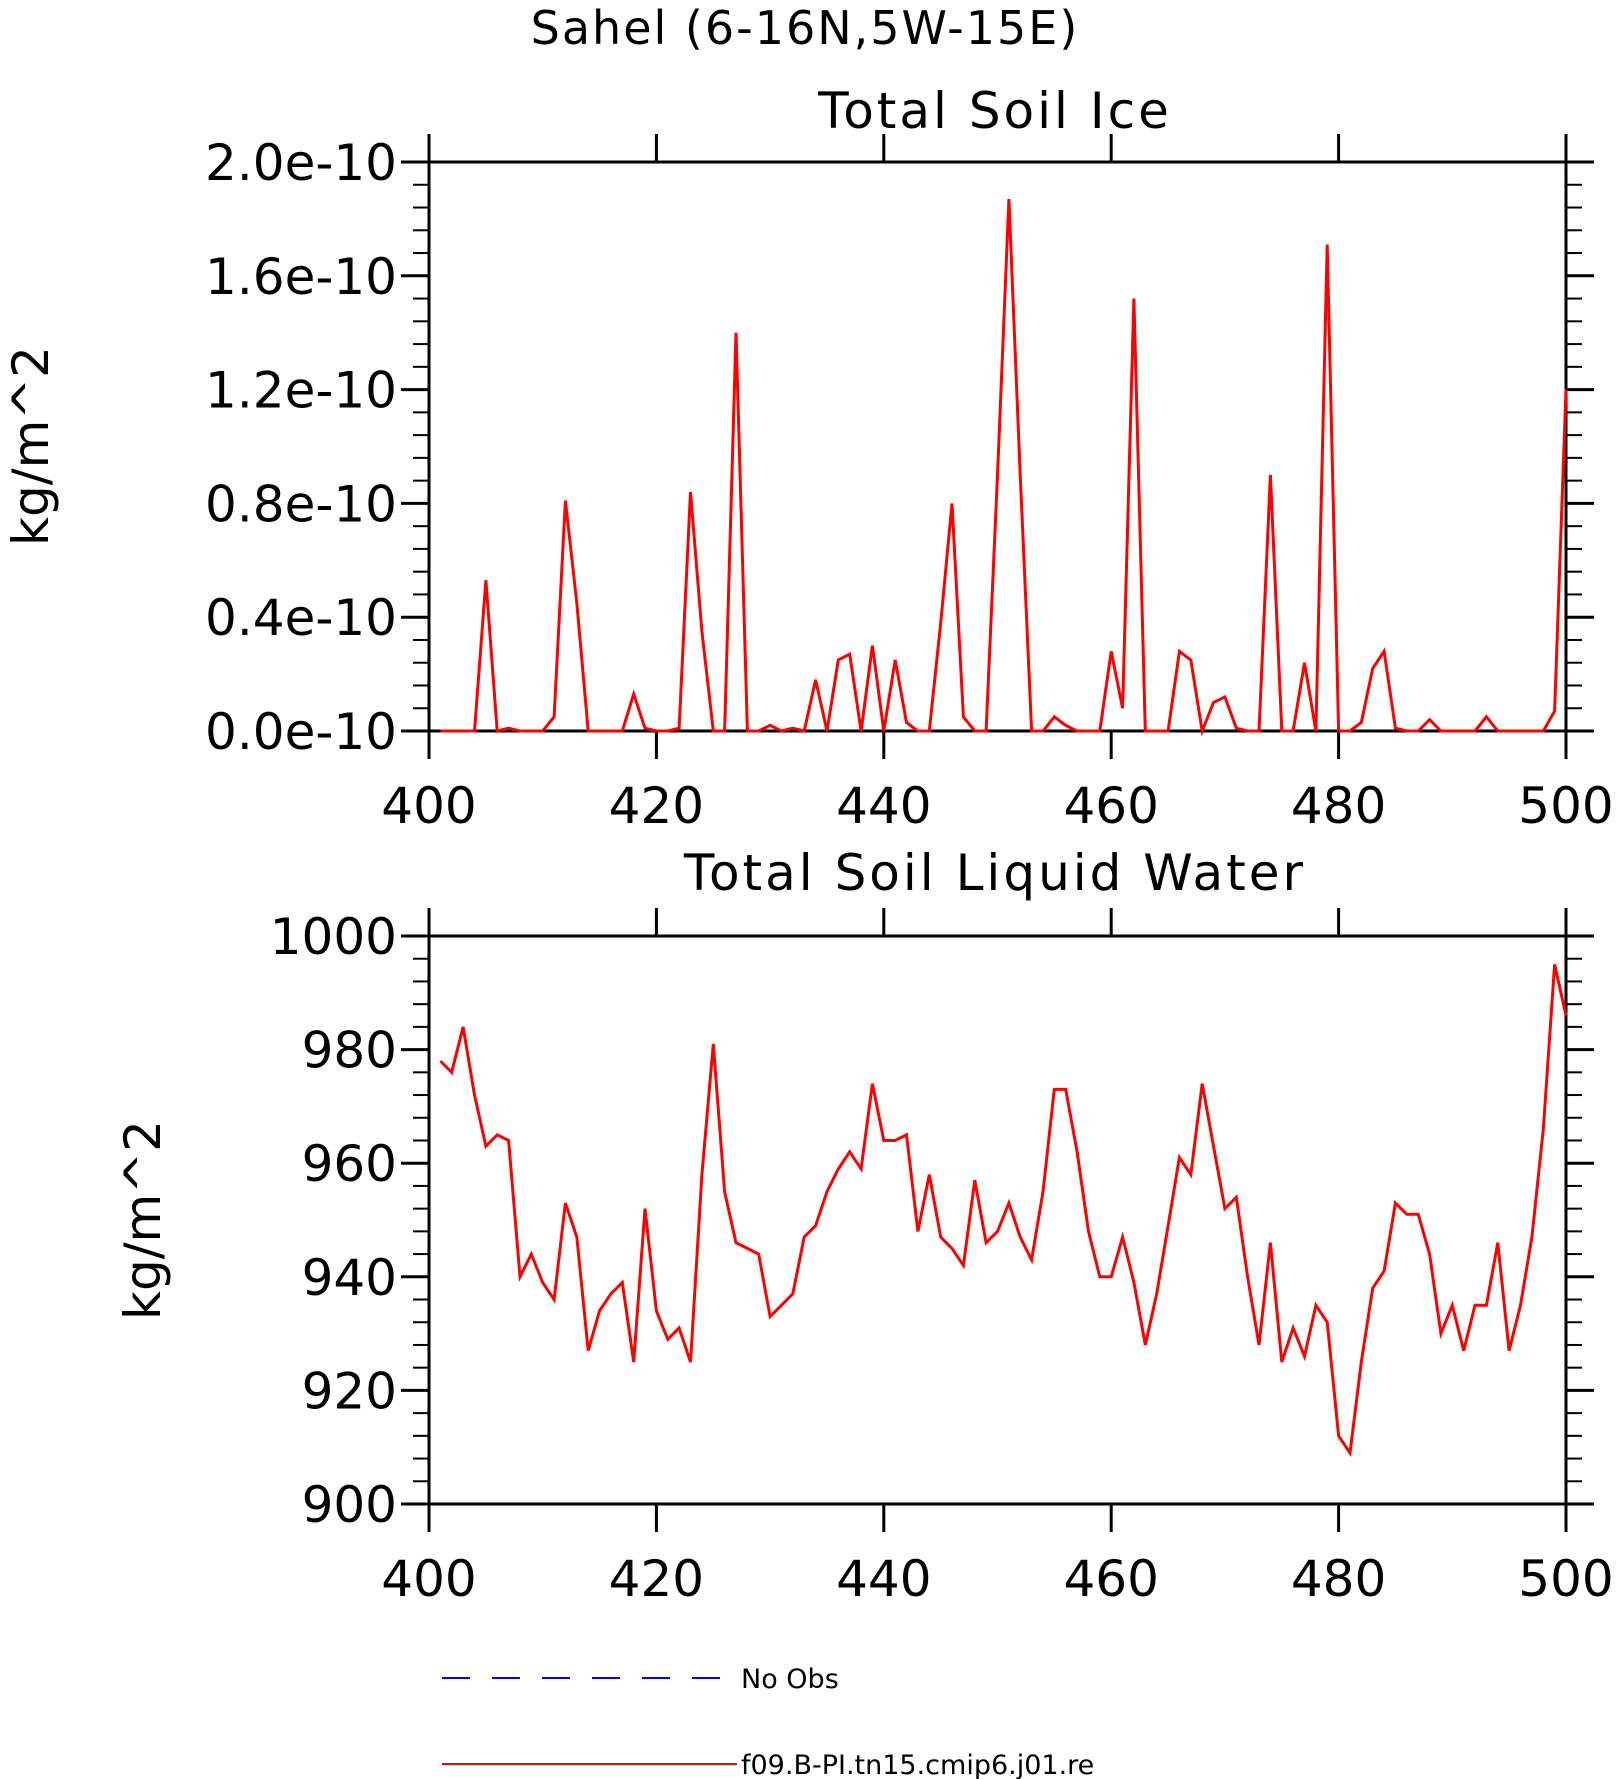  I want to click on legend: No Obs f09.B-PI.tn15.cmip6.j01.re, so click(768, 1721).